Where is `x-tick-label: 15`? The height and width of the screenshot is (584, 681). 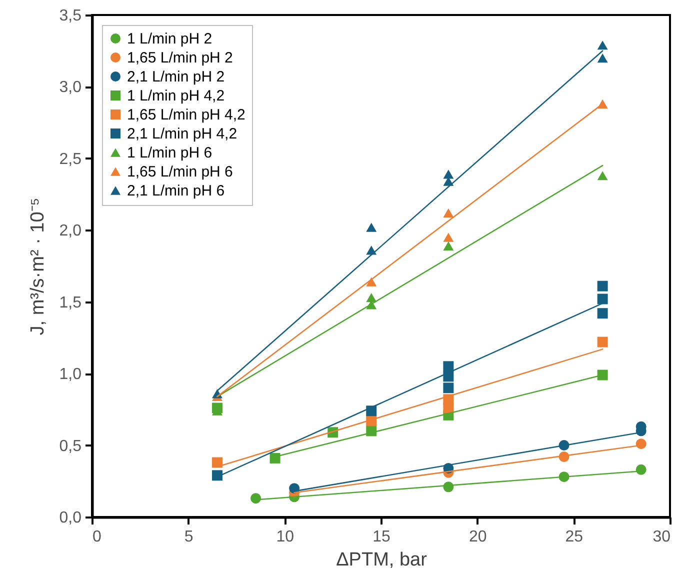 x-tick-label: 15 is located at coordinates (381, 537).